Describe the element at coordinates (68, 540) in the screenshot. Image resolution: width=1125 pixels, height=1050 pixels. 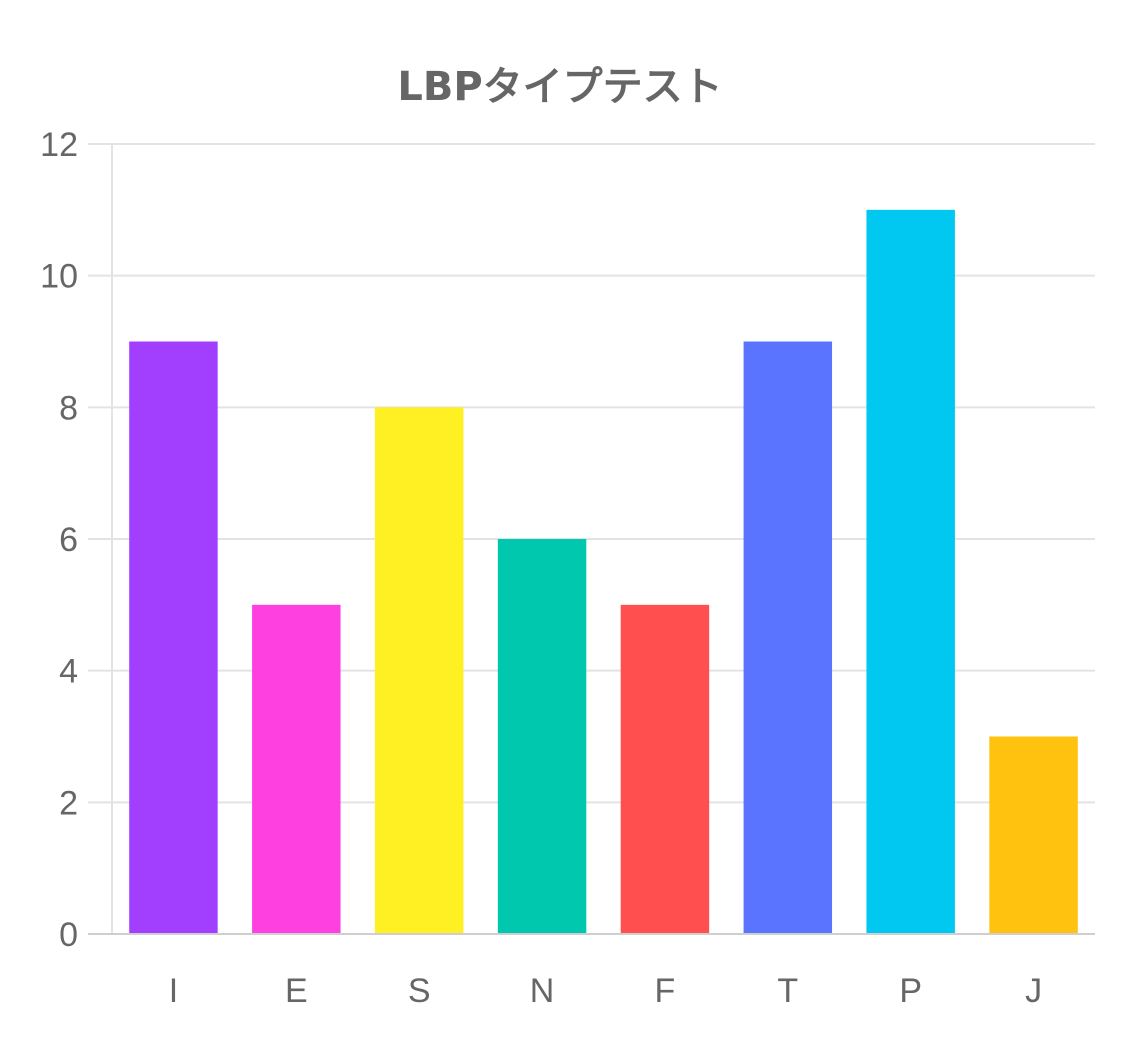
I see `y-tick-label: 6` at that location.